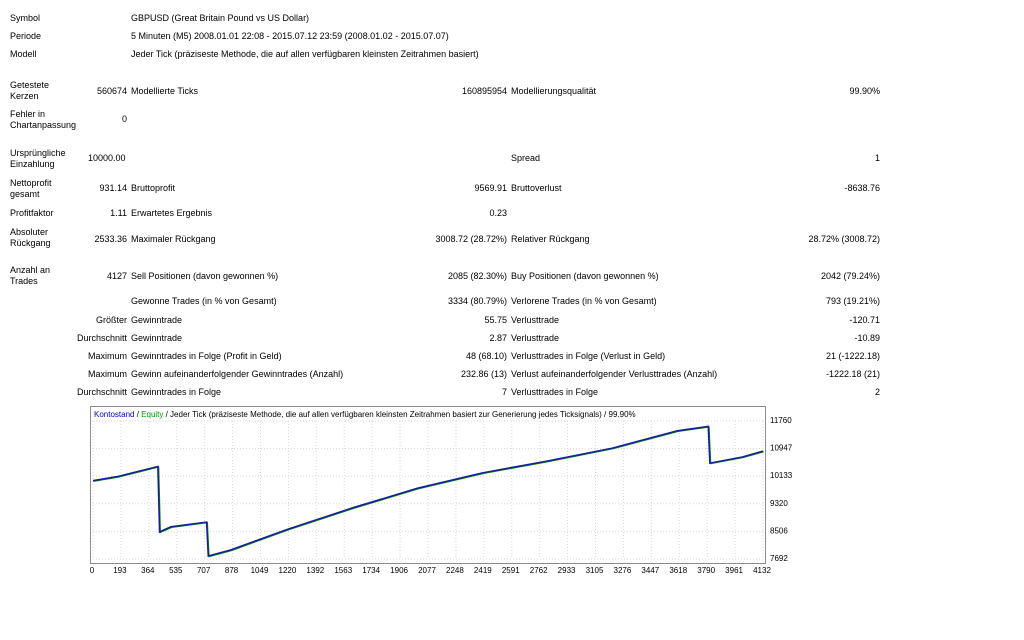 The width and height of the screenshot is (1024, 640). I want to click on x-tick-label: 3790, so click(706, 570).